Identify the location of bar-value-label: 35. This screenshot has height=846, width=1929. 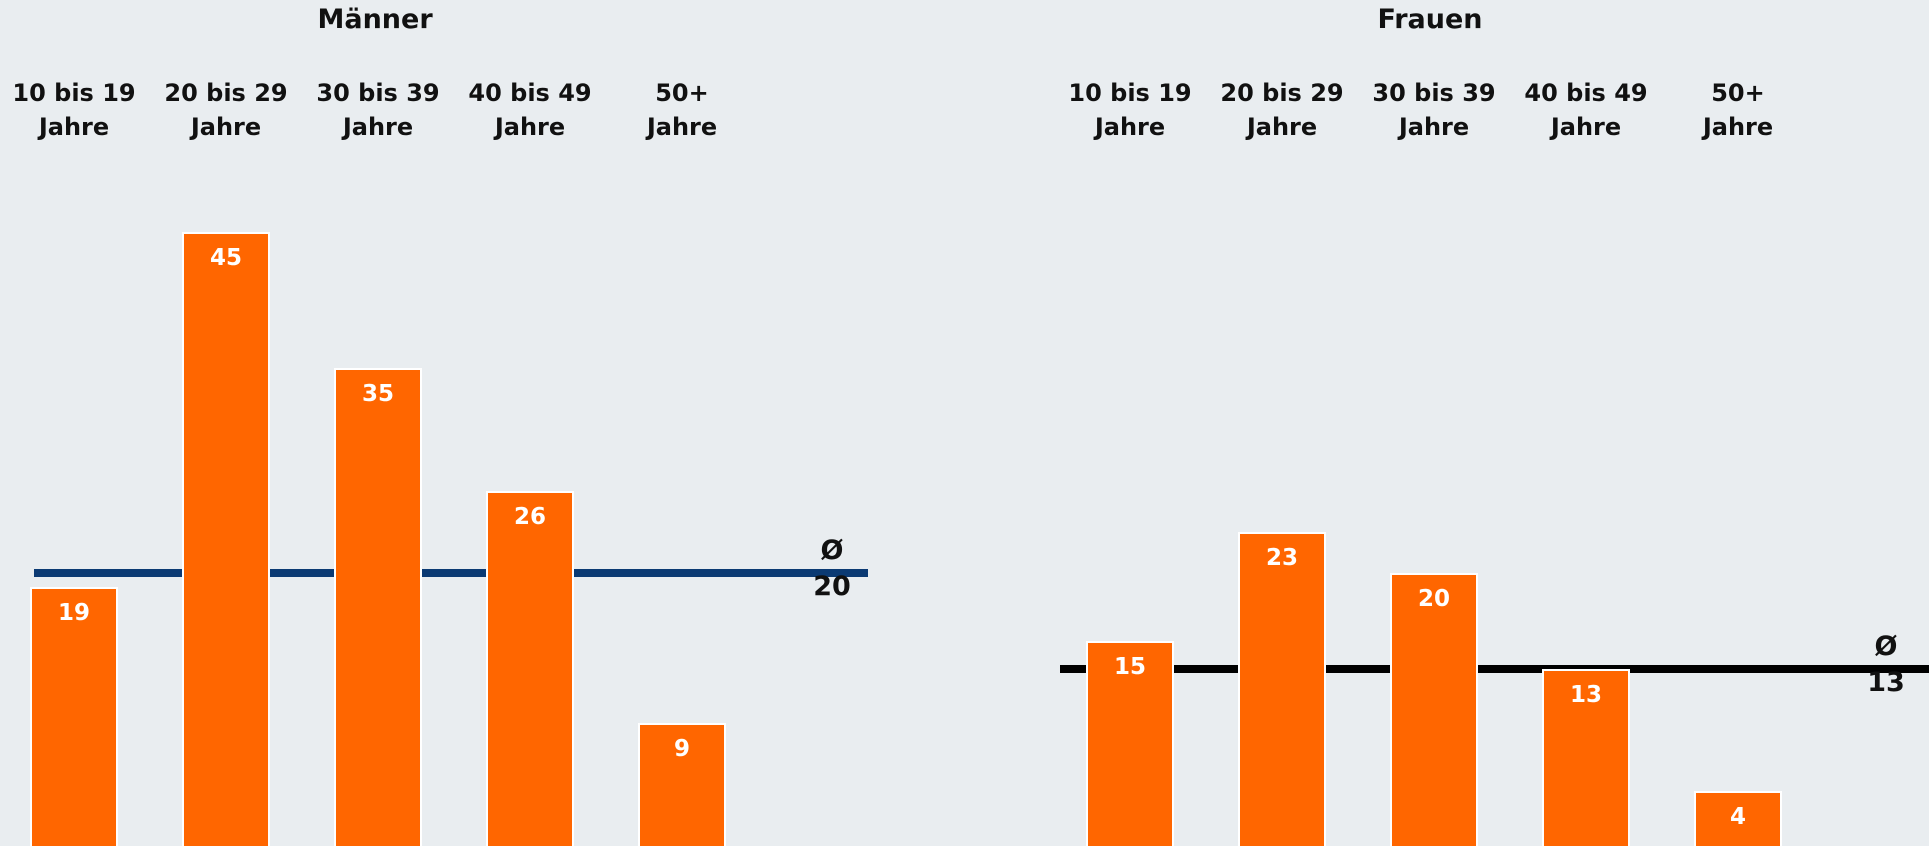
(377, 394).